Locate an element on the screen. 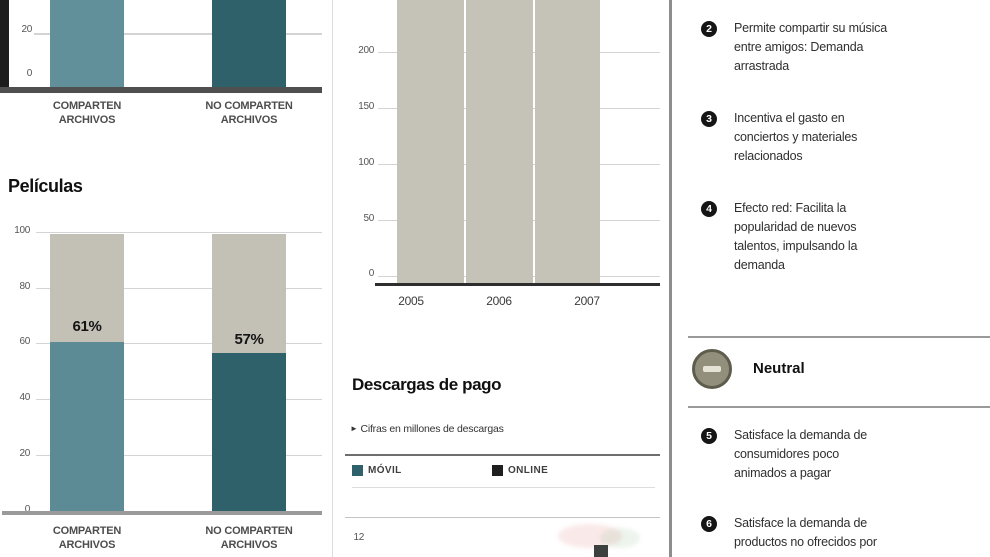 This screenshot has height=557, width=990. x-tick-2007: 2007 is located at coordinates (587, 301).